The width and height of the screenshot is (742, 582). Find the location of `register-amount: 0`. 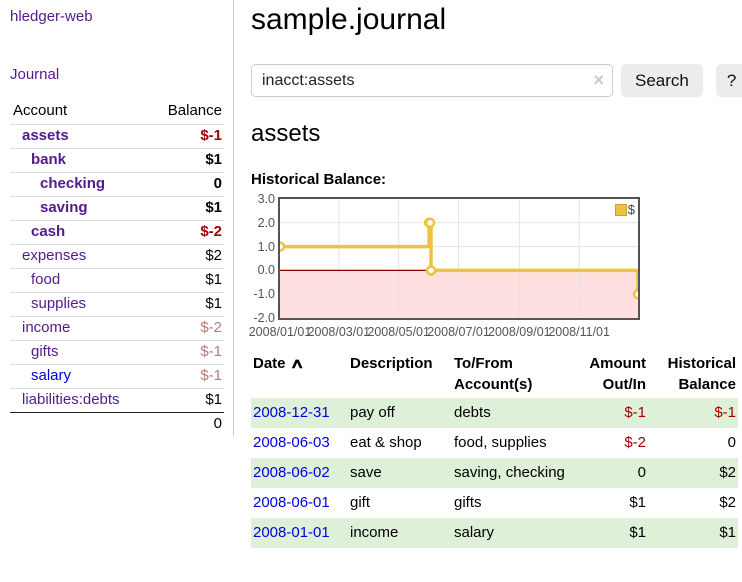

register-amount: 0 is located at coordinates (614, 473).